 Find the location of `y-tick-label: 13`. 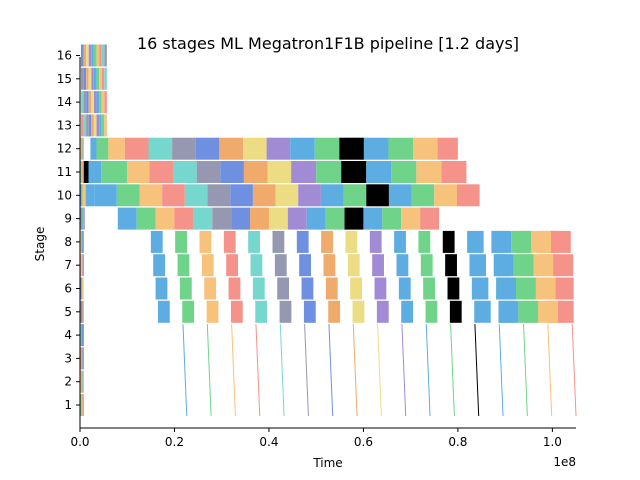

y-tick-label: 13 is located at coordinates (64, 125).